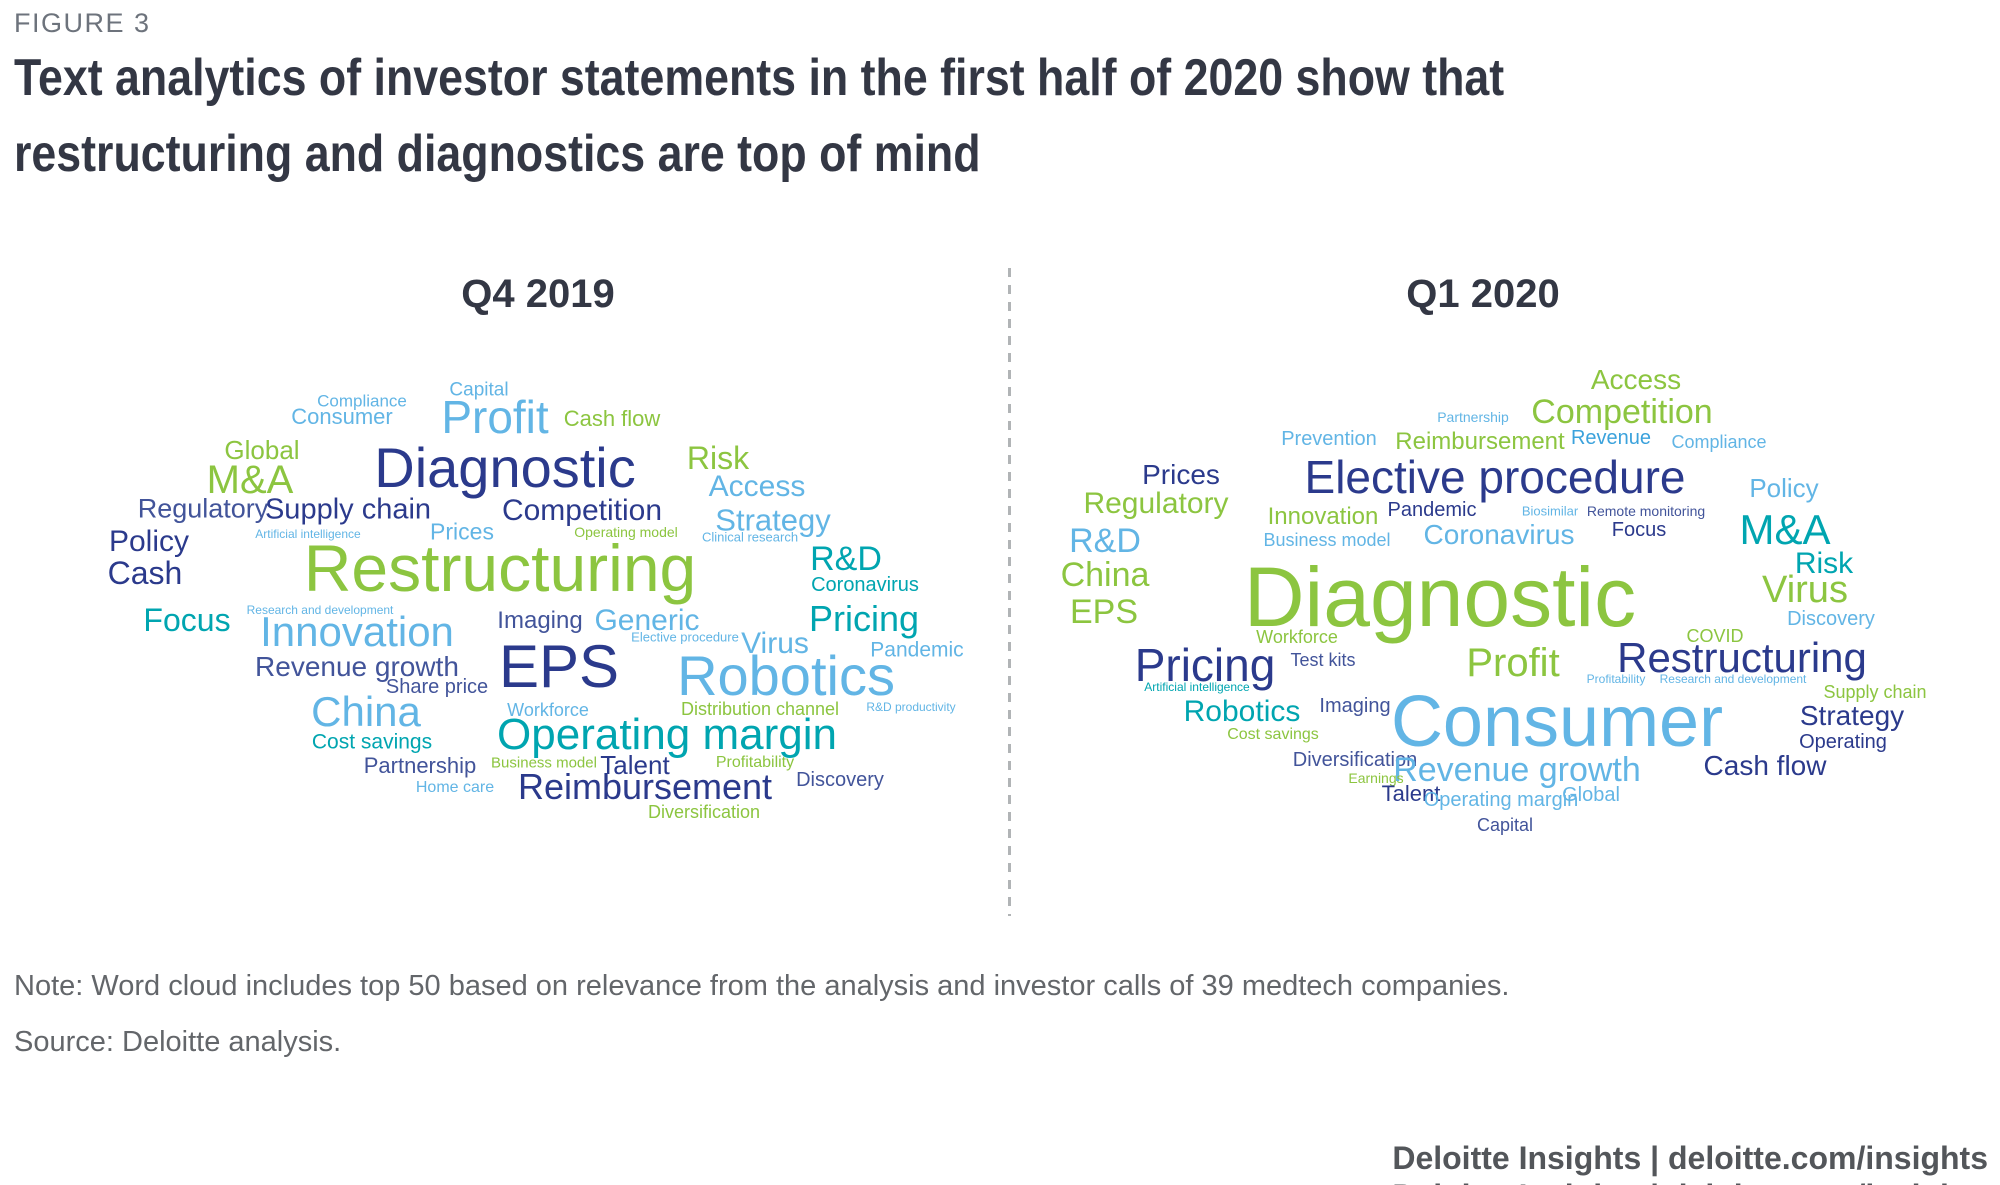  I want to click on cloud-word-remote-monitoring: Remote monitoring, so click(1646, 511).